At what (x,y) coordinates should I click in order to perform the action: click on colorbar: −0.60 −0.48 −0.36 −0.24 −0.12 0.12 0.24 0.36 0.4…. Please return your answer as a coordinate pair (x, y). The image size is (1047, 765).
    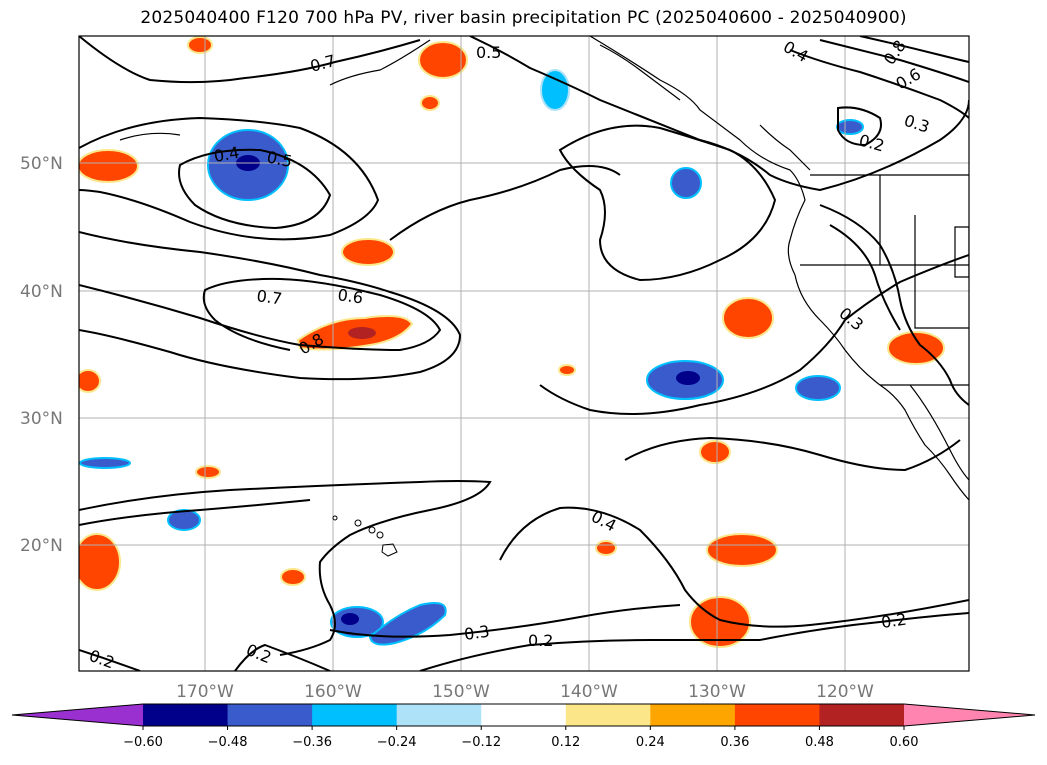
    Looking at the image, I should click on (523, 726).